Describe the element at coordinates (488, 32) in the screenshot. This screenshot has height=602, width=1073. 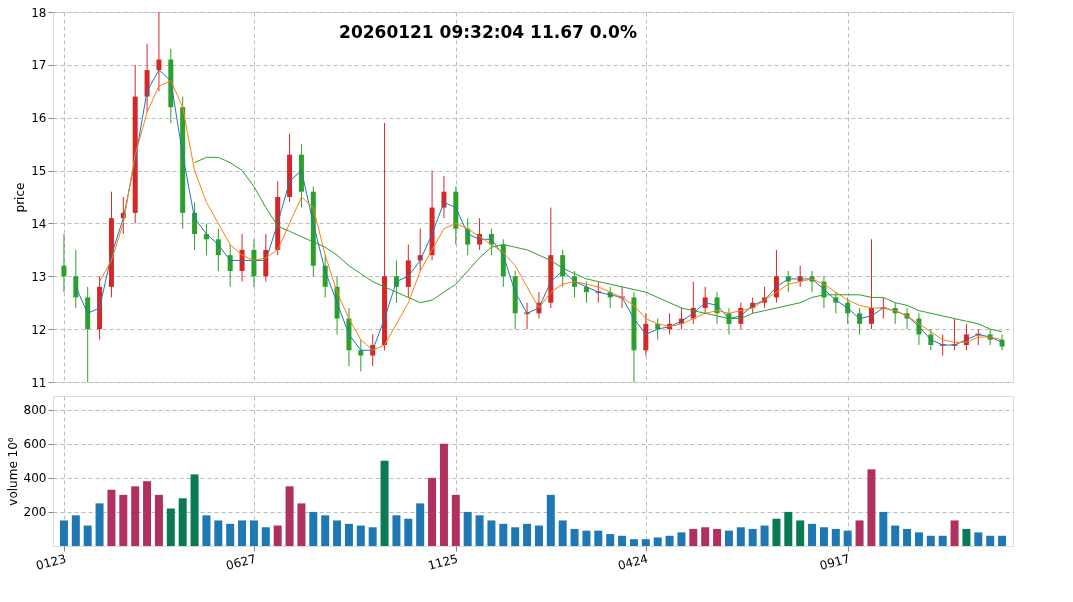
I see `text: 20260121 09:32:04 11.67 0.0%` at that location.